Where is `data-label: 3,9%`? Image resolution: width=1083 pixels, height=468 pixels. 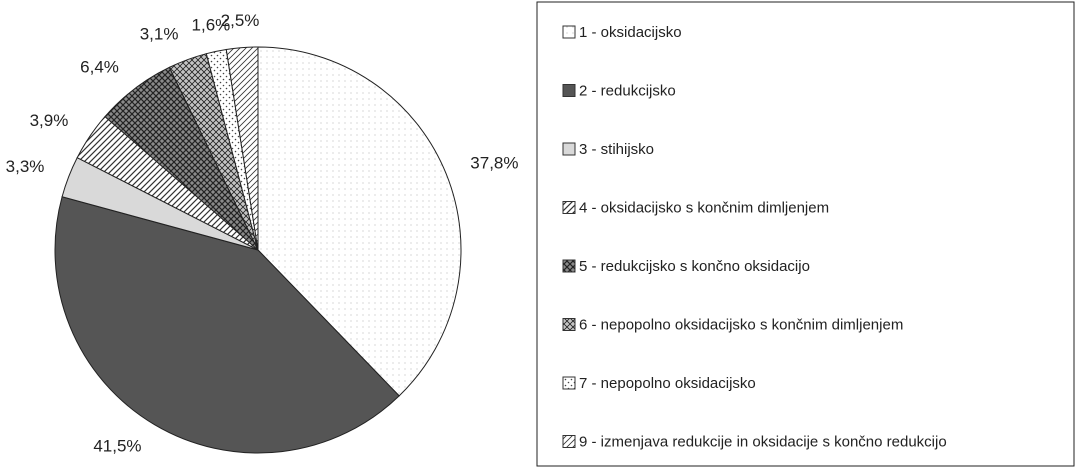 data-label: 3,9% is located at coordinates (49, 120).